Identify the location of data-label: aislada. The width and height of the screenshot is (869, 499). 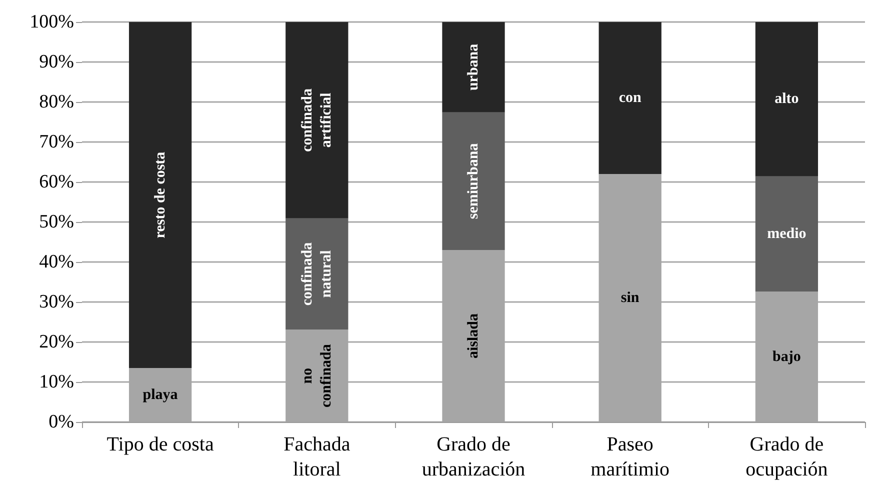
(474, 335).